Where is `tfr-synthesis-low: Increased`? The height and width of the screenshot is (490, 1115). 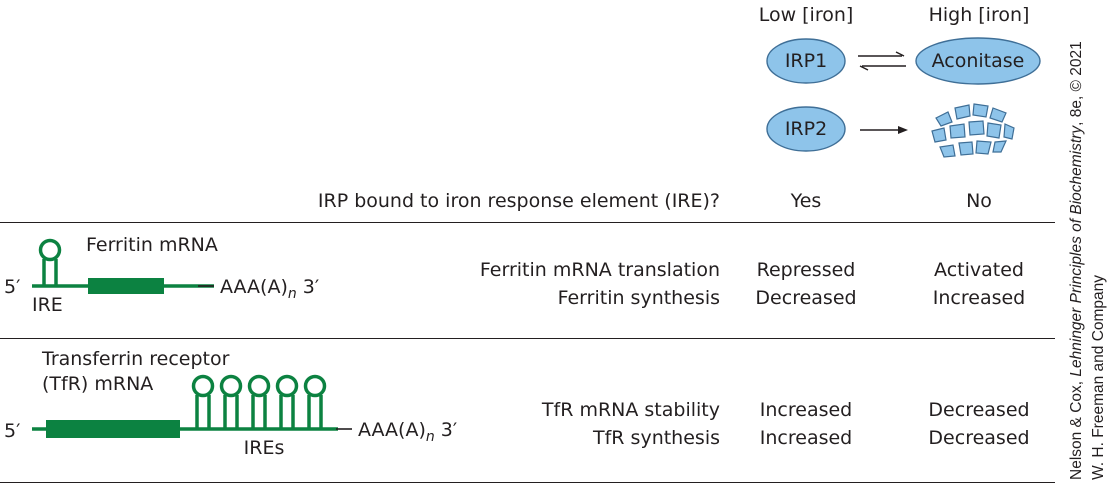
tfr-synthesis-low: Increased is located at coordinates (806, 438).